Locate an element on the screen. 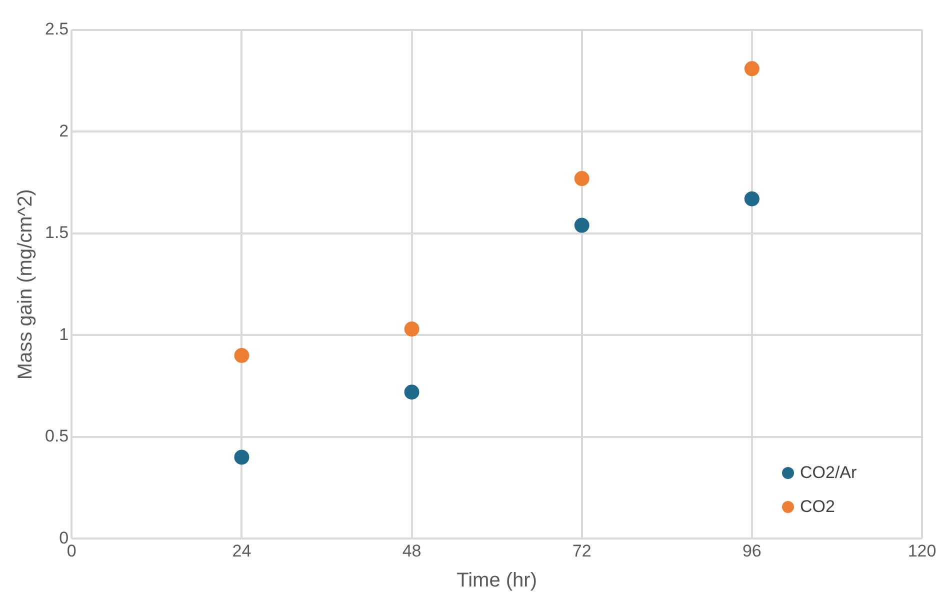 The width and height of the screenshot is (952, 602). legend-label: CO2 is located at coordinates (817, 506).